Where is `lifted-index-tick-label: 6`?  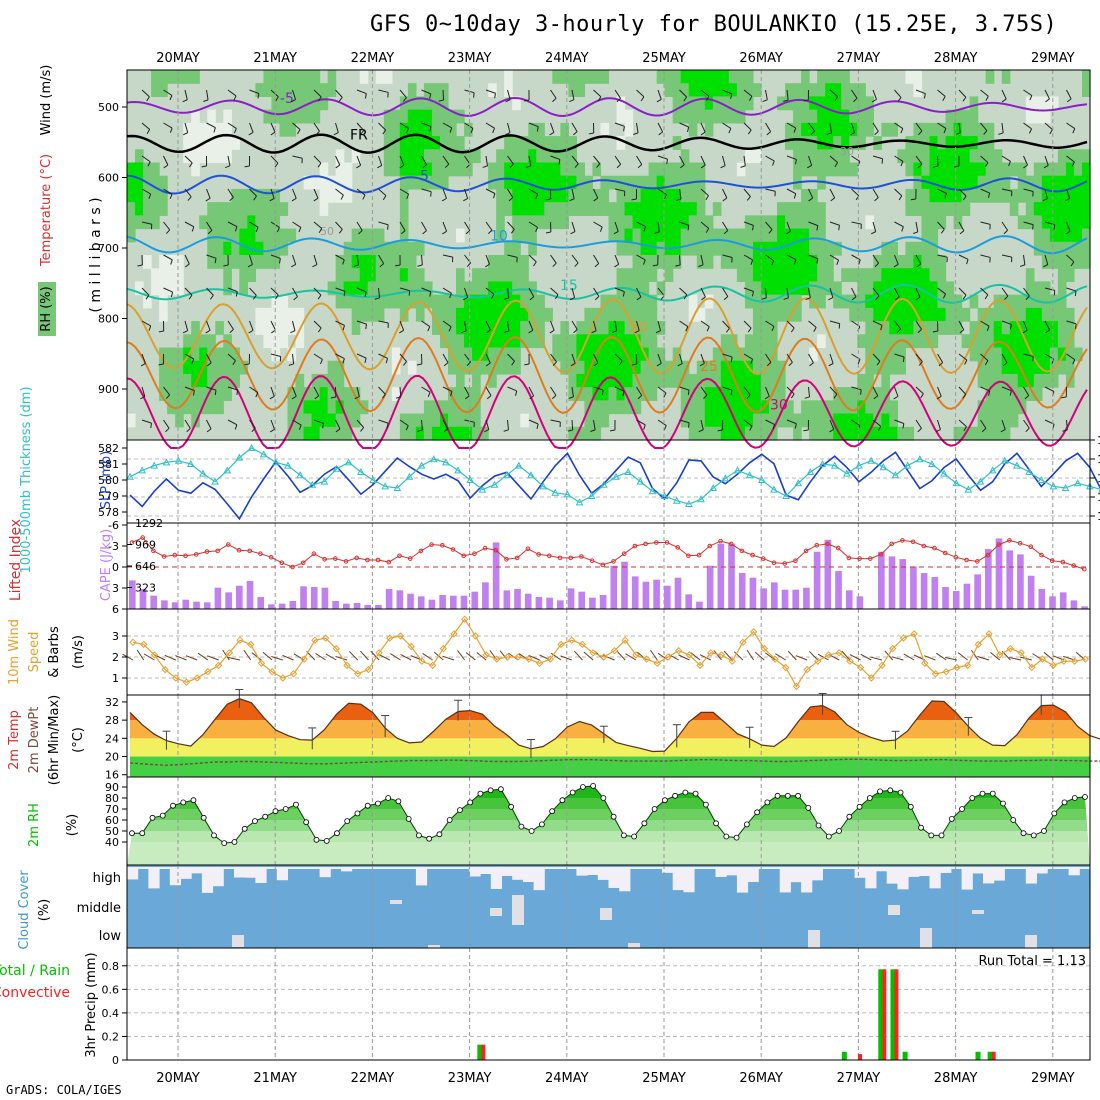 lifted-index-tick-label: 6 is located at coordinates (115, 609).